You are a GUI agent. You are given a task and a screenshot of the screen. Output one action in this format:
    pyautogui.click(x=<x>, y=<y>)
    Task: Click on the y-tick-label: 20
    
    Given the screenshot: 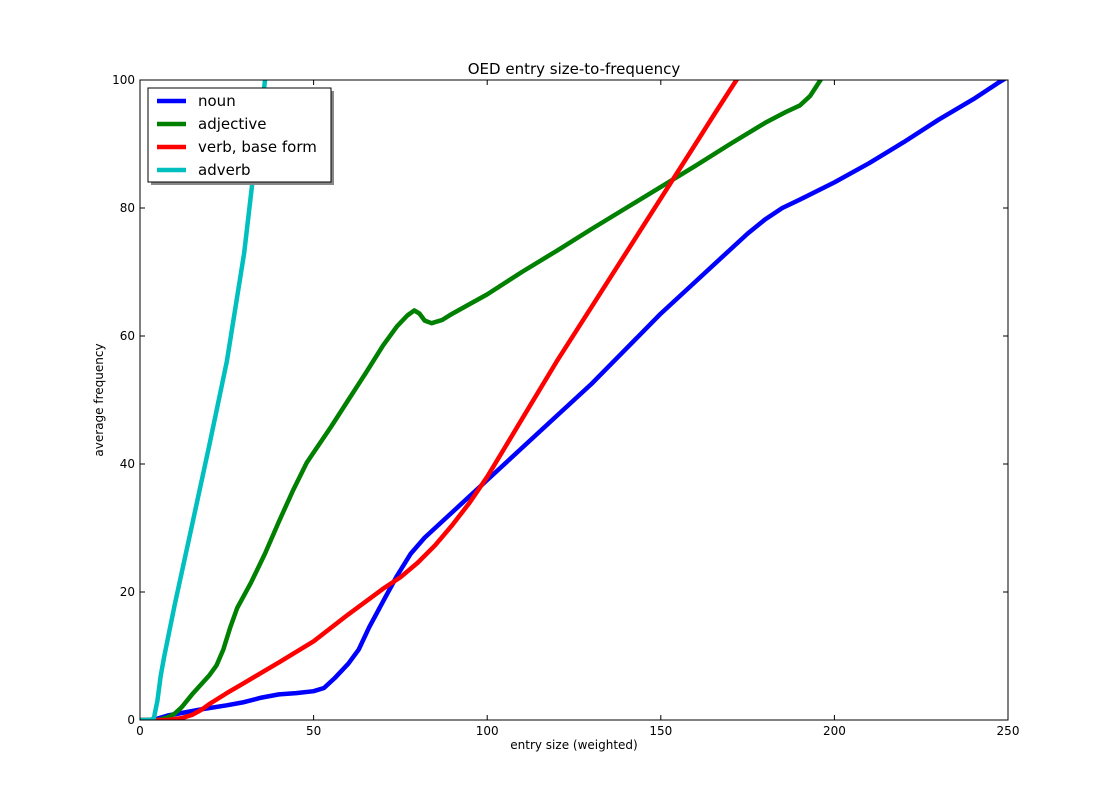 What is the action you would take?
    pyautogui.click(x=127, y=592)
    